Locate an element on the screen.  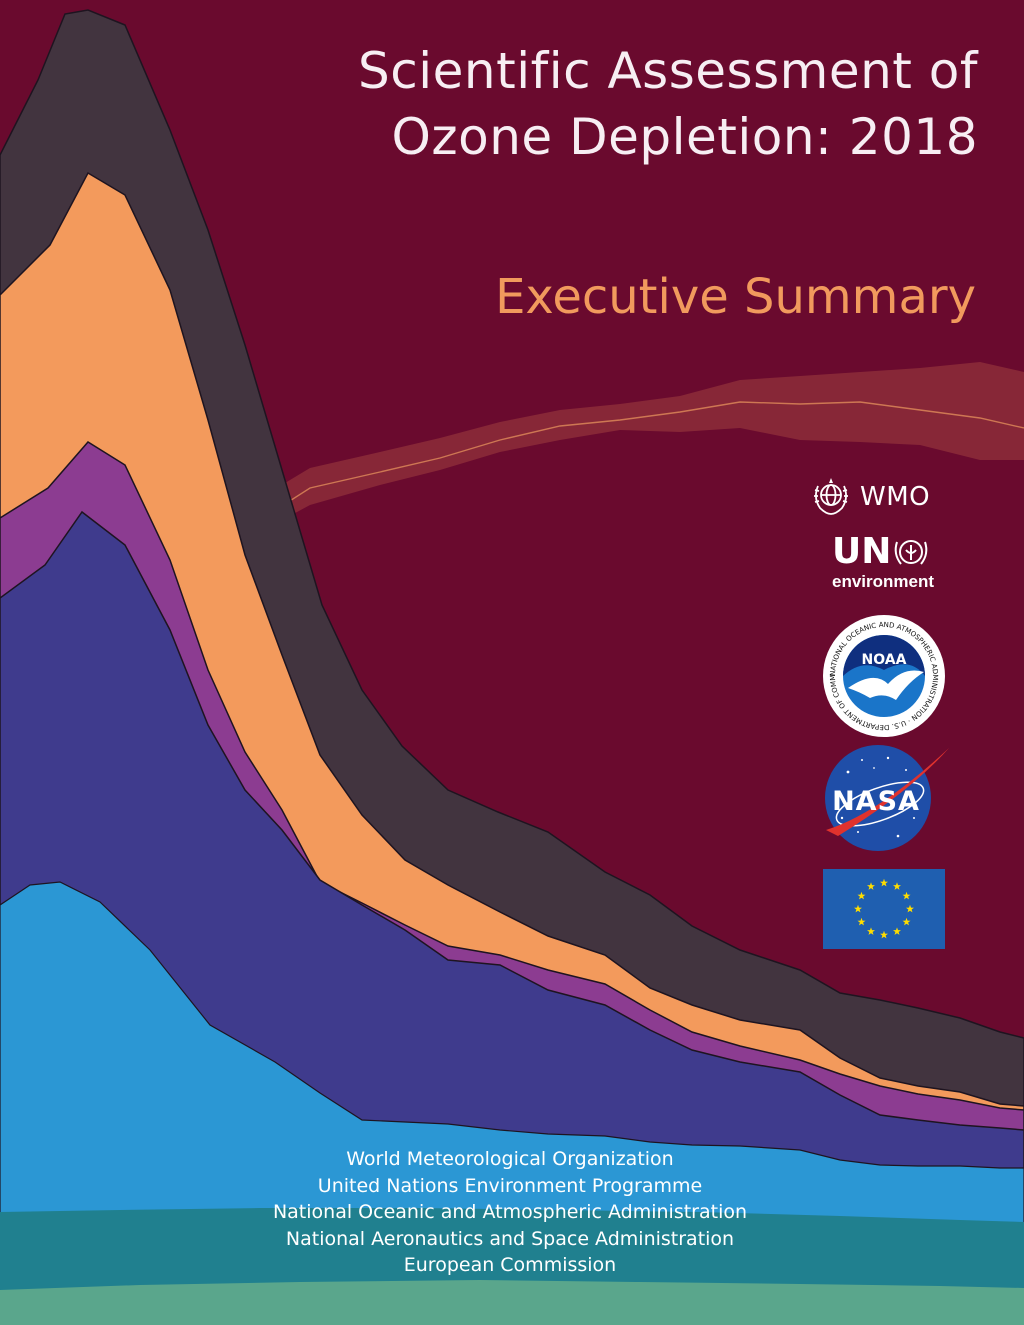
eu-logo is located at coordinates (884, 909).